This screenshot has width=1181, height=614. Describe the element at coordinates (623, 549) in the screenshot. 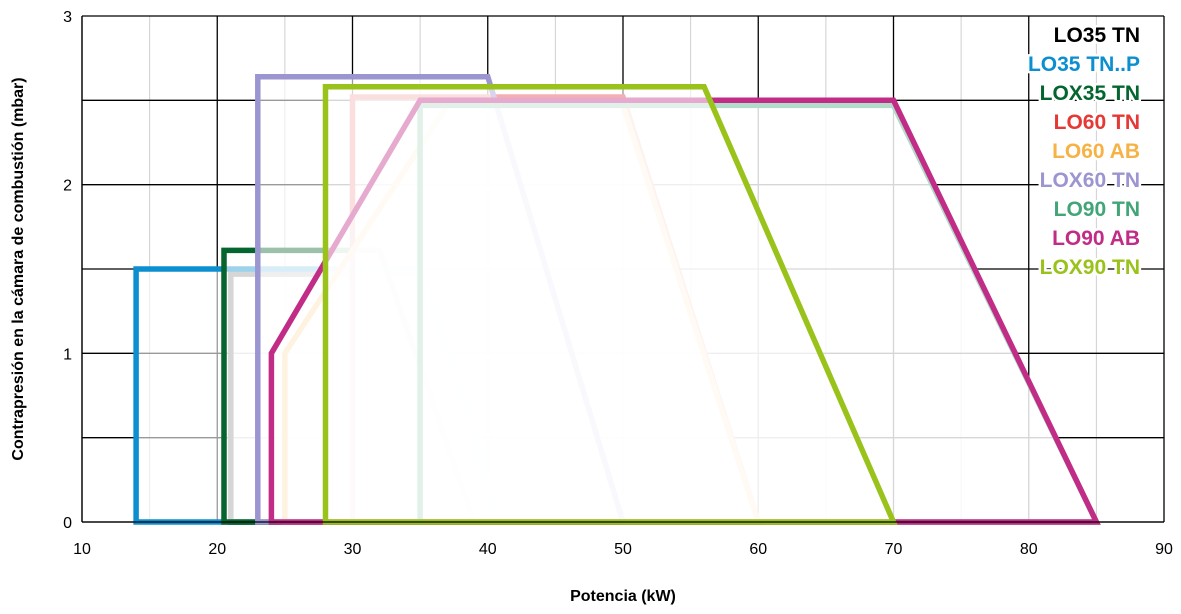

I see `x-tick-label: 50` at that location.